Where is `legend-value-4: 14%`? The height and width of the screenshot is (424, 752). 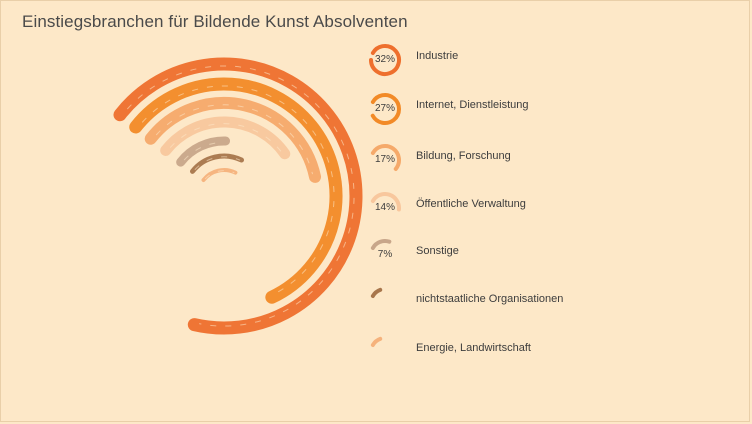 legend-value-4: 14% is located at coordinates (384, 207).